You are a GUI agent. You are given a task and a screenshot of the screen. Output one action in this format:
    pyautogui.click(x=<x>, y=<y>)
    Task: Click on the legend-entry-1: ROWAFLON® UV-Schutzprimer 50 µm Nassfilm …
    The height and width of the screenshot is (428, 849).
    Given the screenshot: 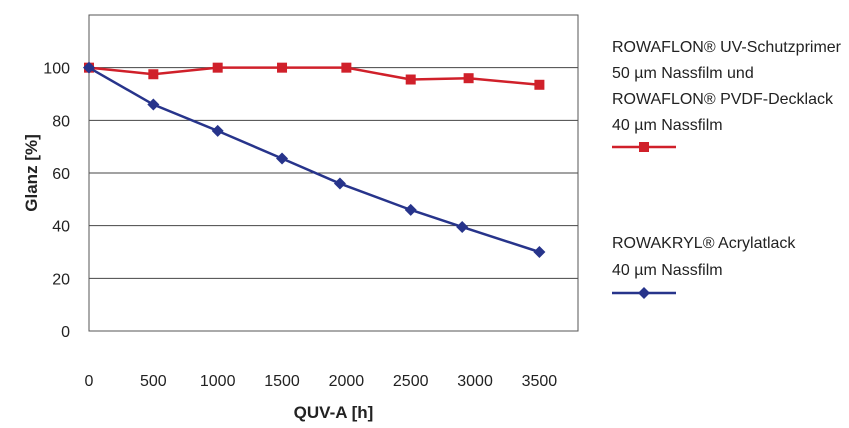 What is the action you would take?
    pyautogui.click(x=727, y=95)
    